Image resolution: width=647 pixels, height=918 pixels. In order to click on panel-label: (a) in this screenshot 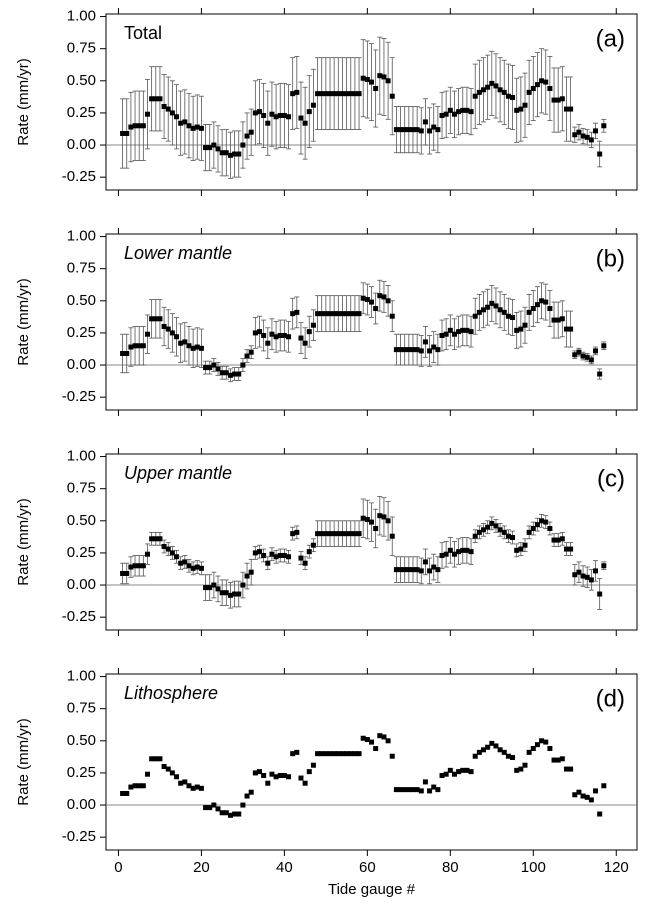, I will do `click(610, 38)`.